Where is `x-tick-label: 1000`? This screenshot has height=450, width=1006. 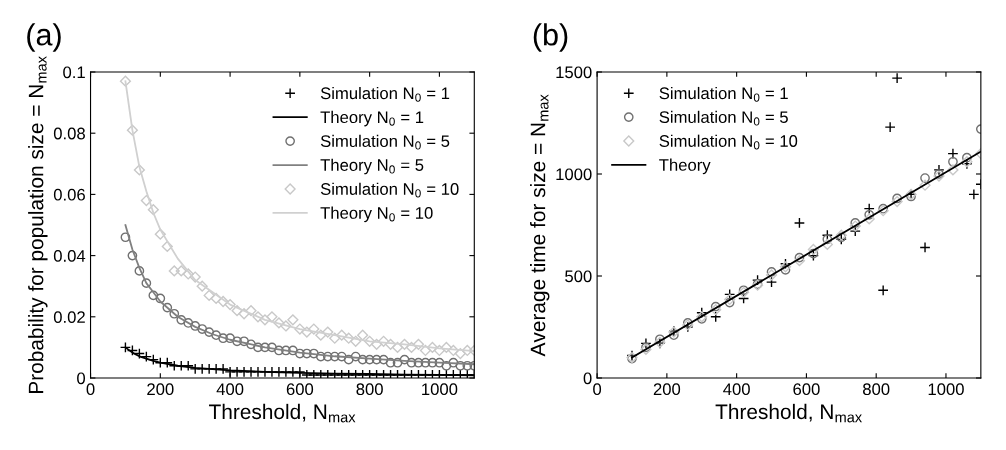
x-tick-label: 1000 is located at coordinates (440, 389).